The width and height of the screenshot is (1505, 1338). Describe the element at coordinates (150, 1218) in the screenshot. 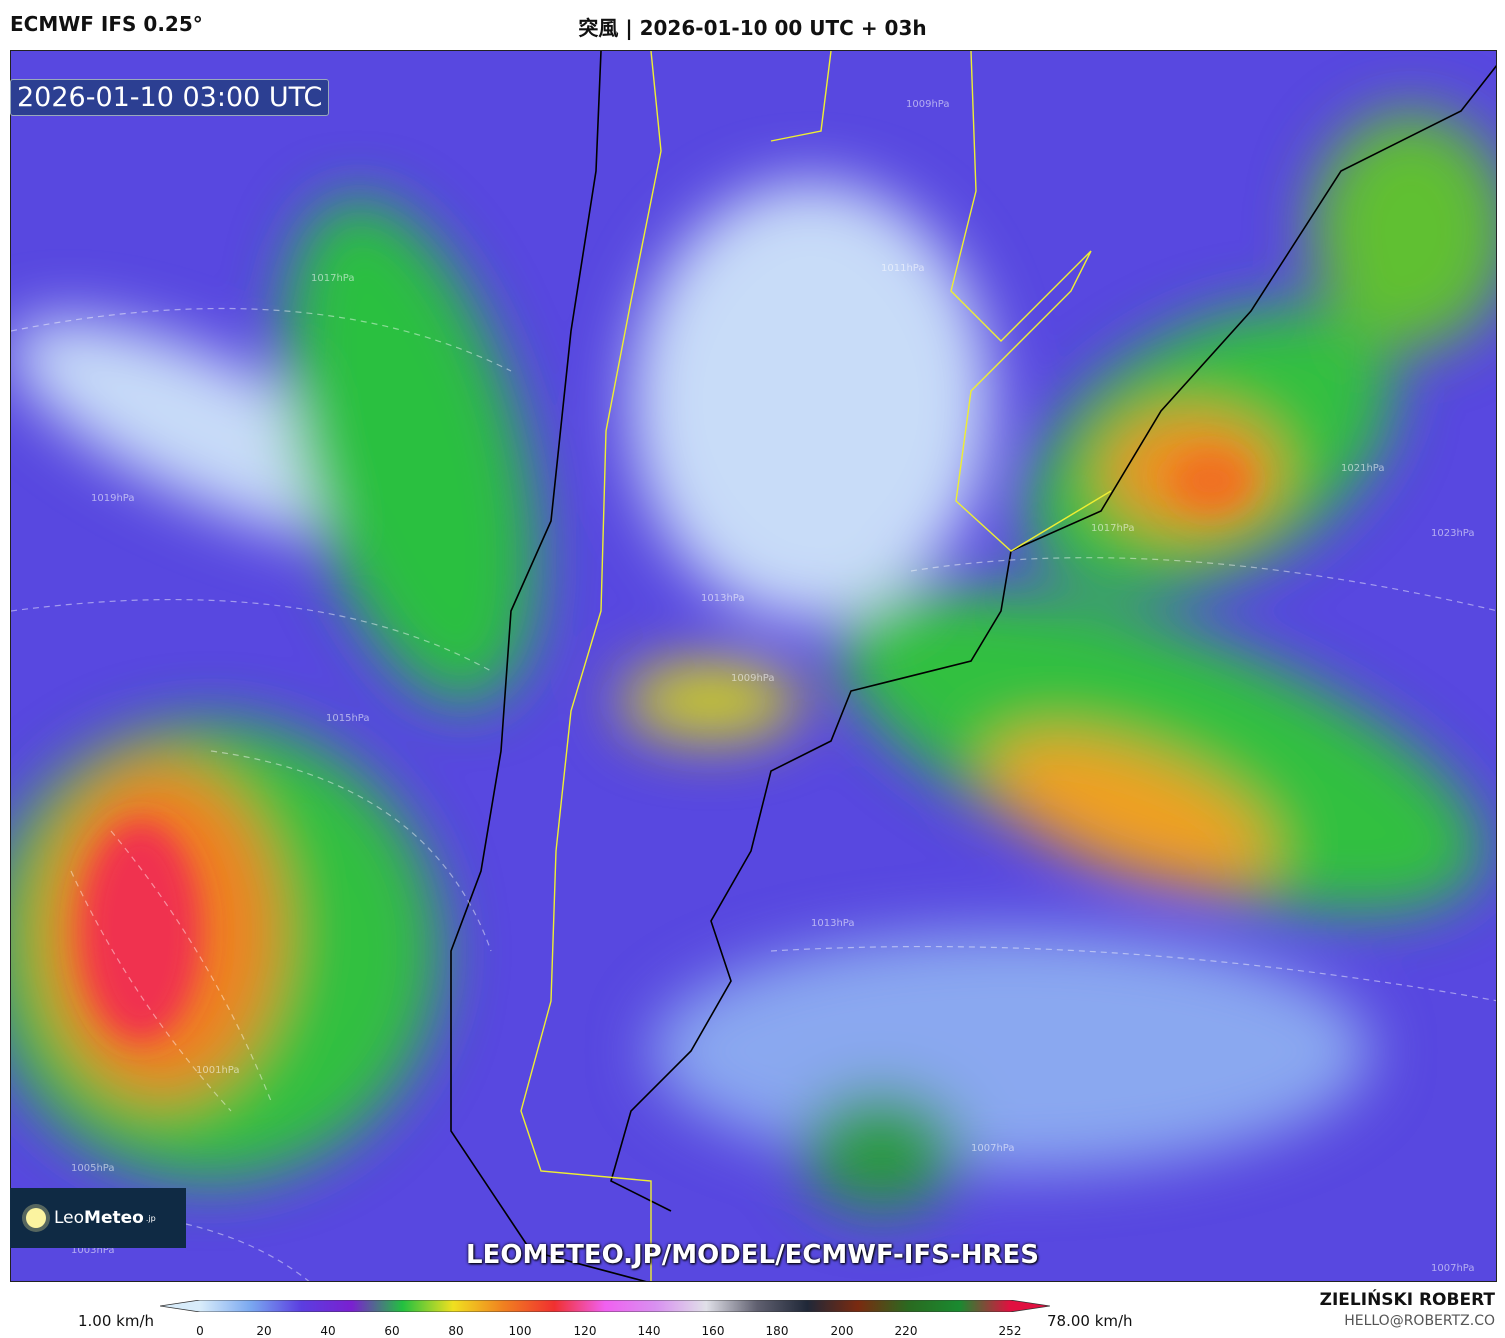

I see `logo-suffix: .jp` at that location.